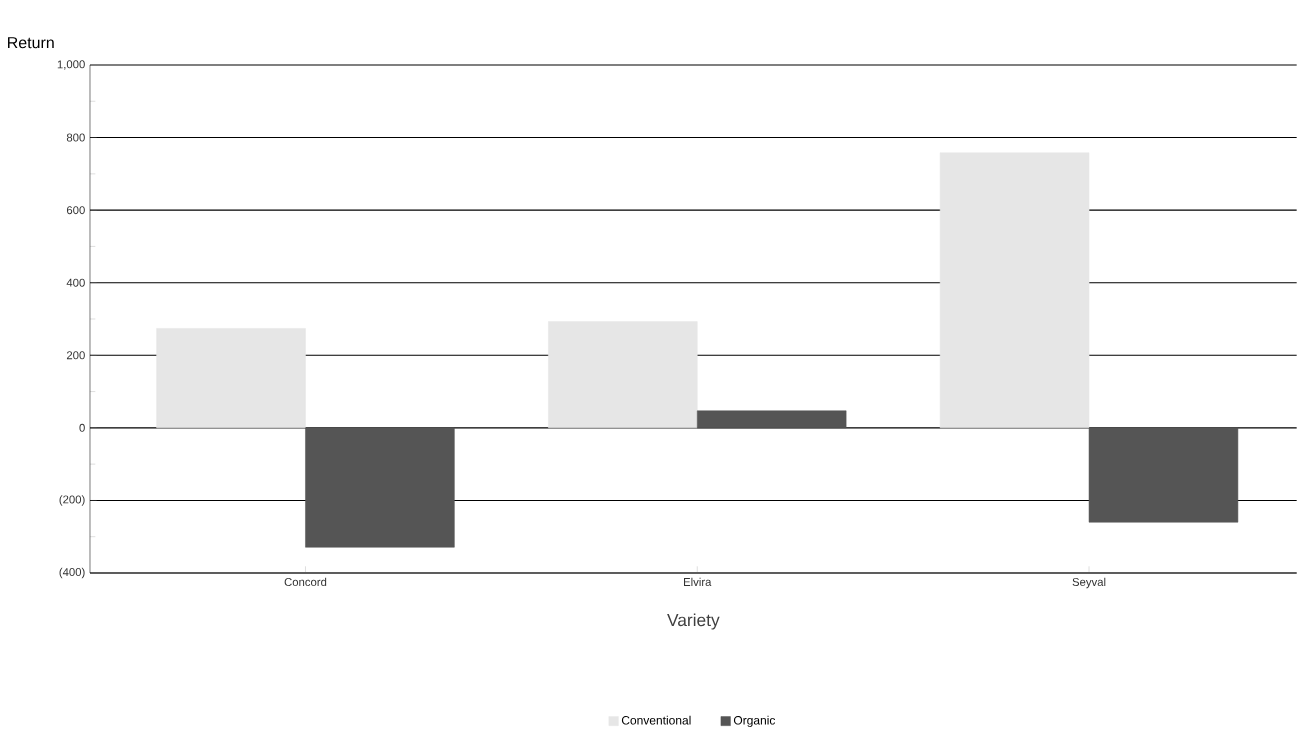 This screenshot has width=1304, height=732. I want to click on x-tick-label: Concord, so click(305, 582).